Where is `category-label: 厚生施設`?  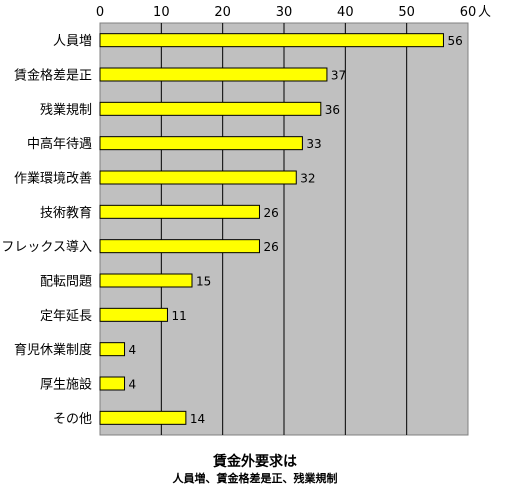
category-label: 厚生施設 is located at coordinates (66, 385).